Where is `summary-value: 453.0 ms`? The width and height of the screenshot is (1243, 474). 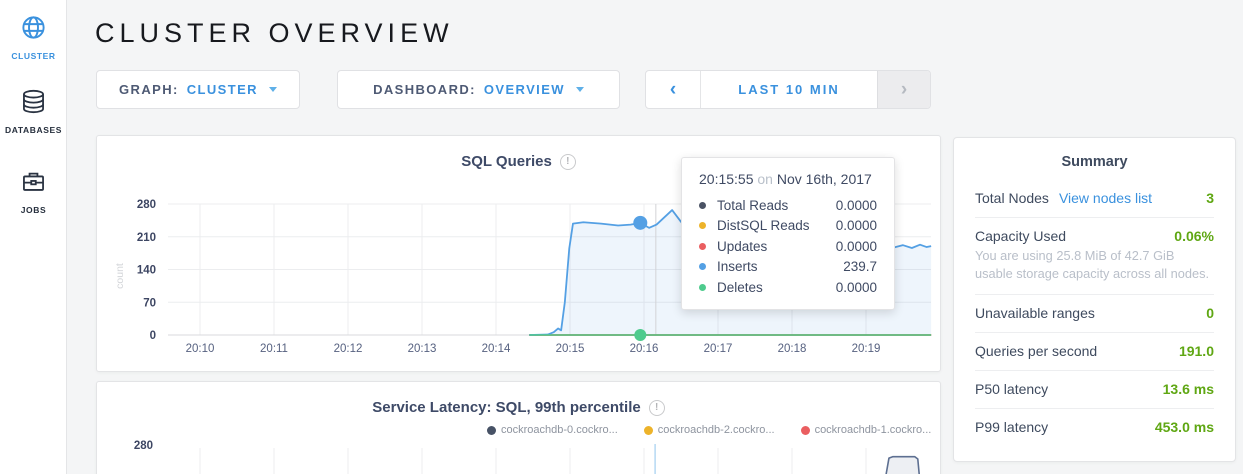
summary-value: 453.0 ms is located at coordinates (1184, 427).